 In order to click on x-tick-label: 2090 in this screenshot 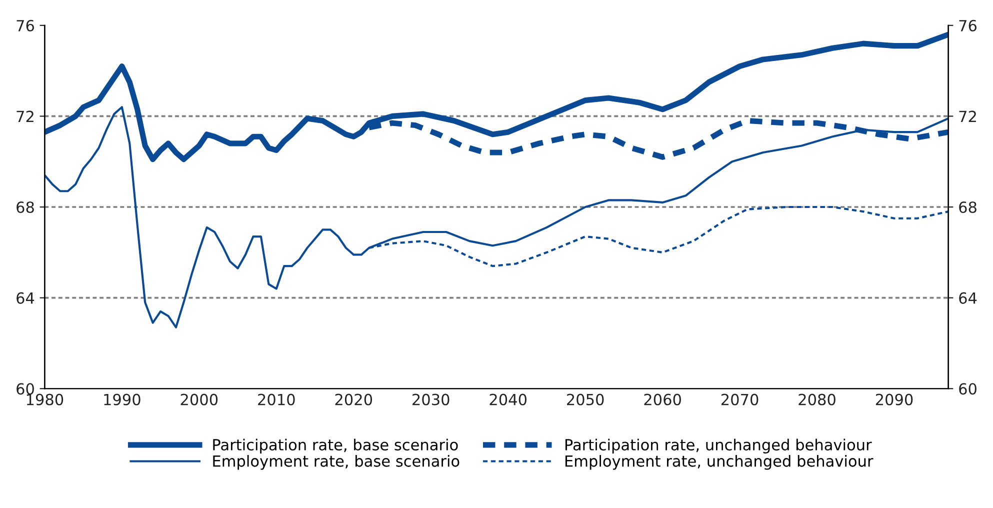, I will do `click(894, 400)`.